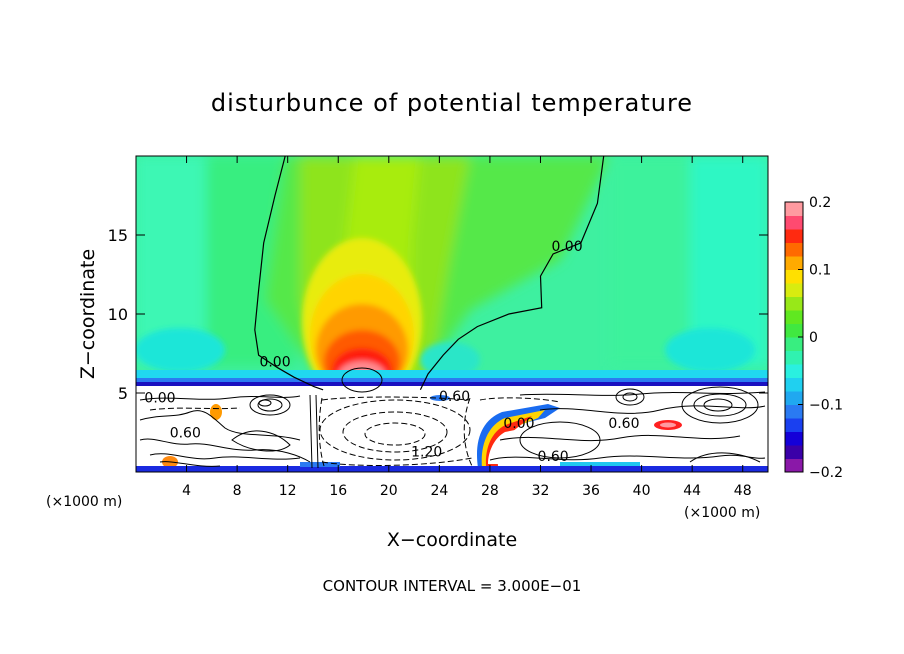 This screenshot has width=904, height=654. What do you see at coordinates (452, 586) in the screenshot?
I see `contour-interval-note: CONTOUR INTERVAL = 3.000E−01` at bounding box center [452, 586].